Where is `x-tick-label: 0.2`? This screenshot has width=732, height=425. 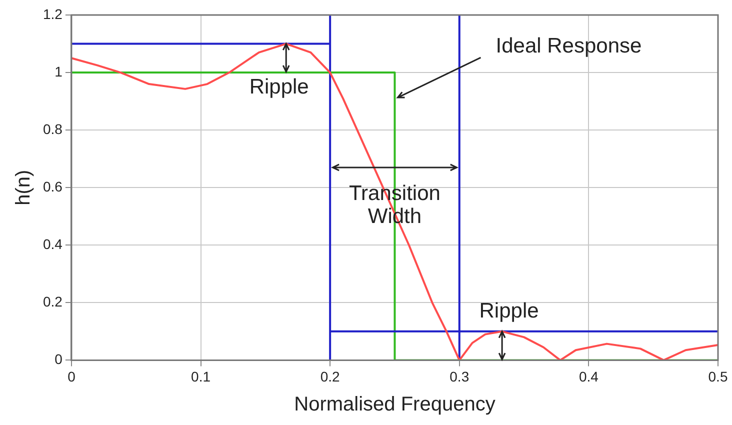
x-tick-label: 0.2 is located at coordinates (330, 376).